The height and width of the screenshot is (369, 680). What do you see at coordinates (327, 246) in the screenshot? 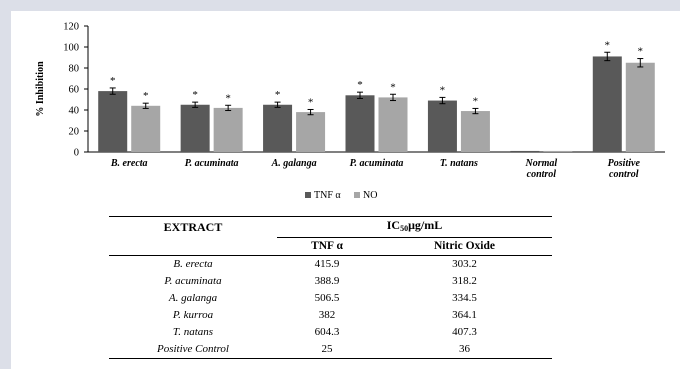
I see `col-header-tnf: TNF α` at bounding box center [327, 246].